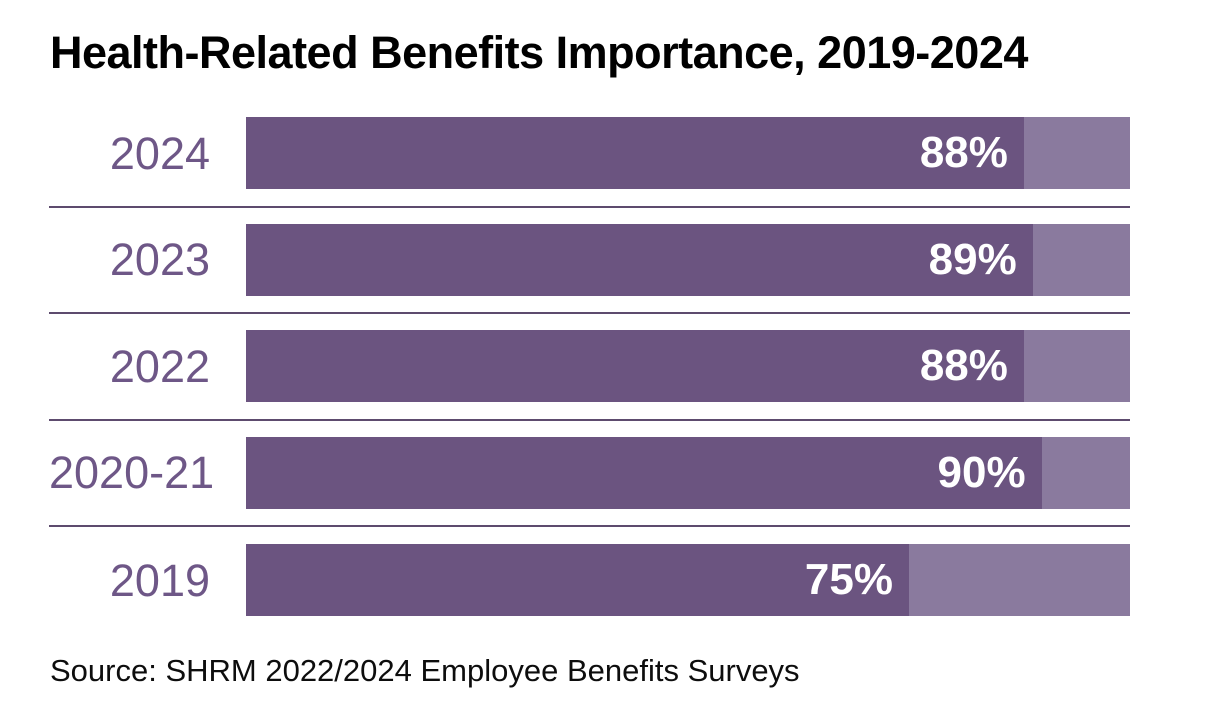 The width and height of the screenshot is (1208, 725). I want to click on chart-row: 2020-21 90%, so click(589, 474).